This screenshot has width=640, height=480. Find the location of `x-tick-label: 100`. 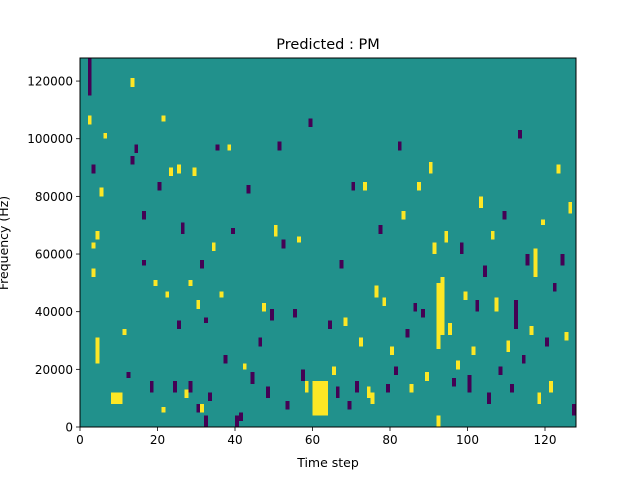

x-tick-label: 100 is located at coordinates (467, 440).